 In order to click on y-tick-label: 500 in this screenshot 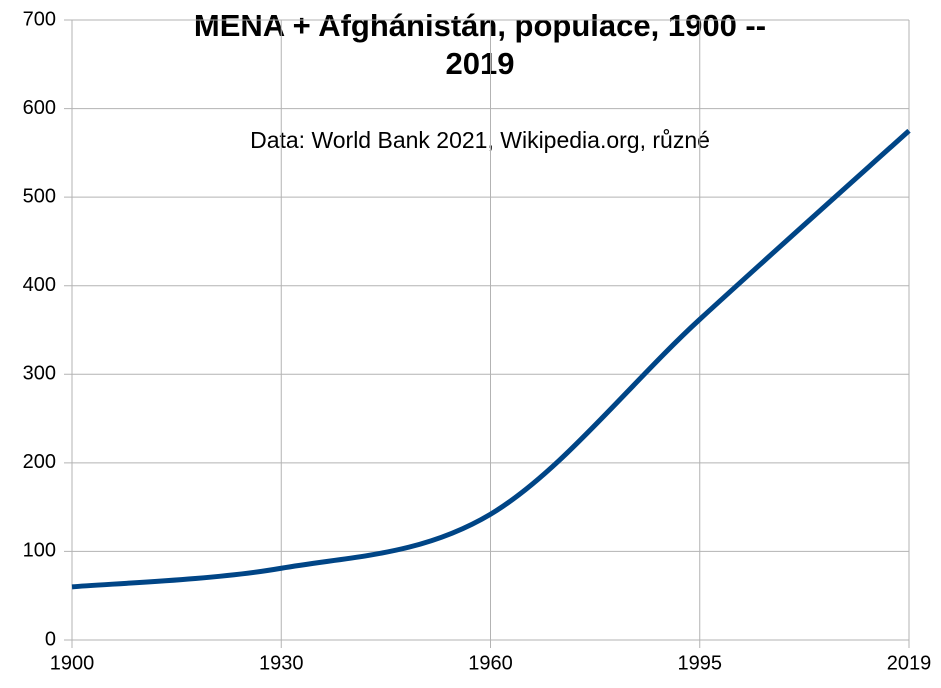, I will do `click(39, 196)`.